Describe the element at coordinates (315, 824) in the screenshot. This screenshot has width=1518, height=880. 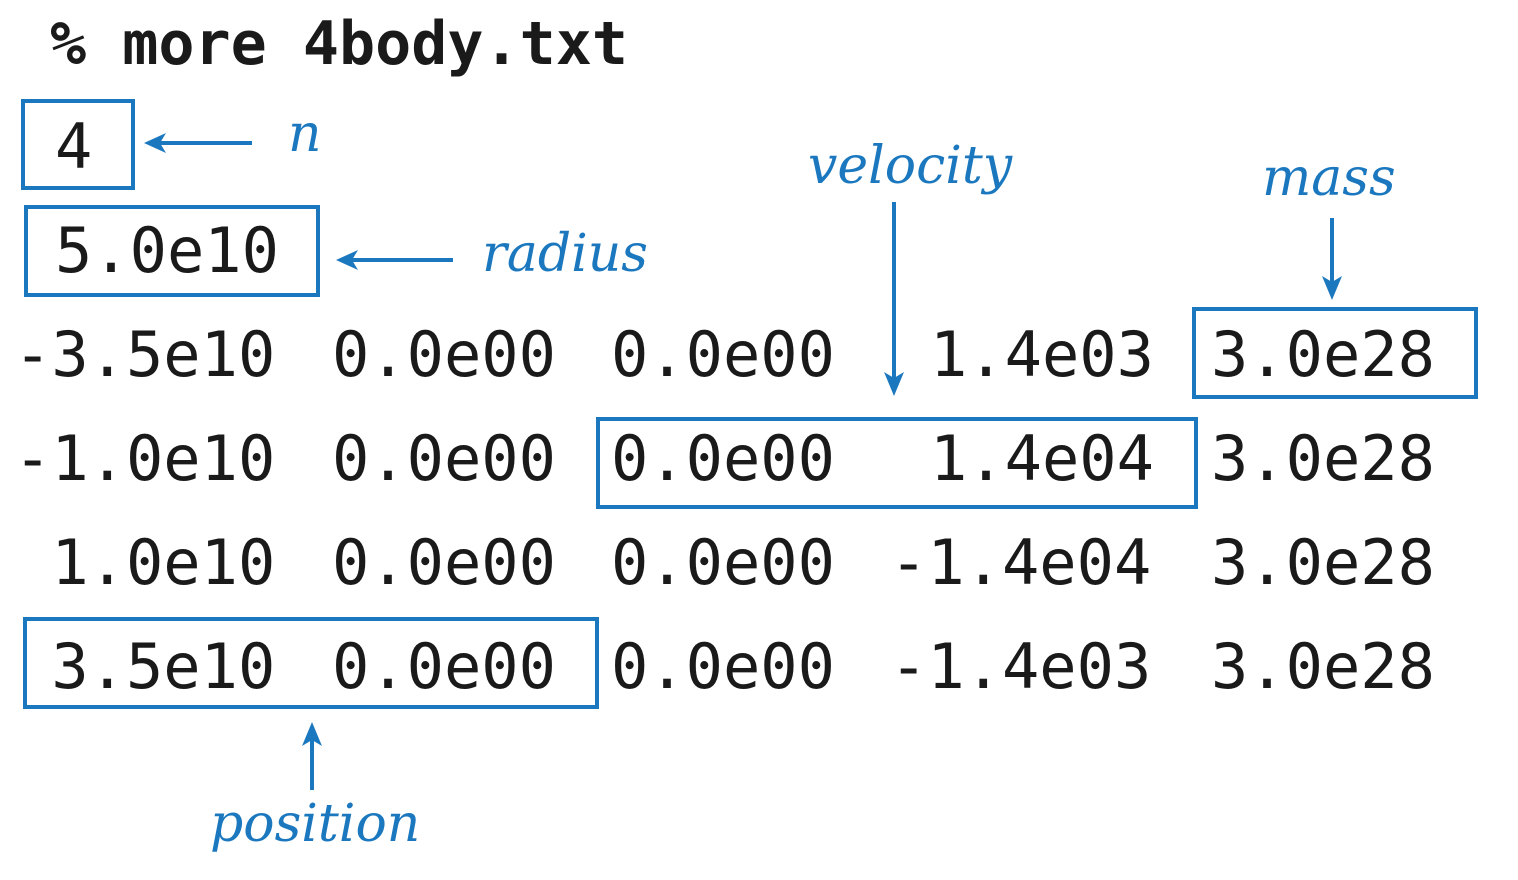
I see `position-label: position` at that location.